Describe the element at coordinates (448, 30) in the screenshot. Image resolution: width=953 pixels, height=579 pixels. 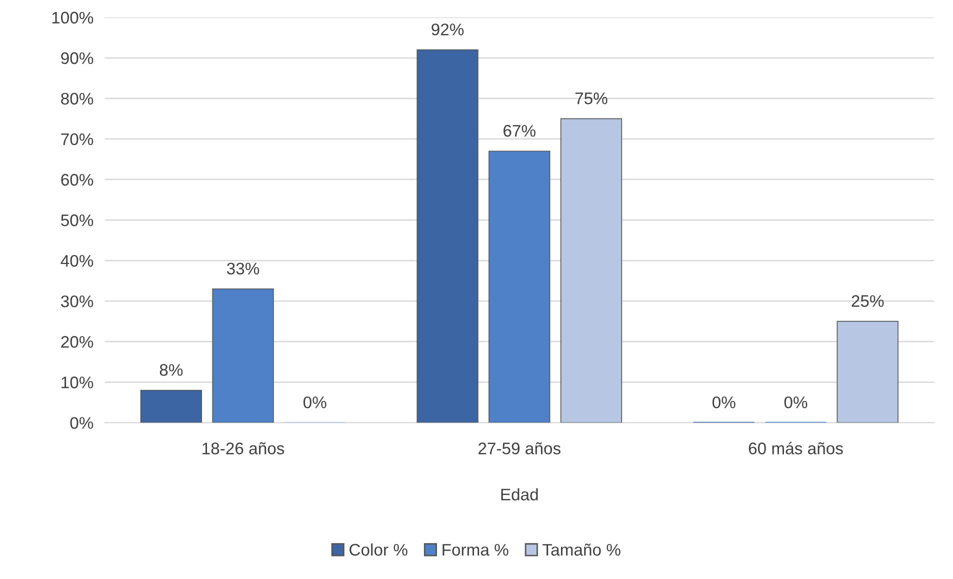
I see `data-label: 92%` at that location.